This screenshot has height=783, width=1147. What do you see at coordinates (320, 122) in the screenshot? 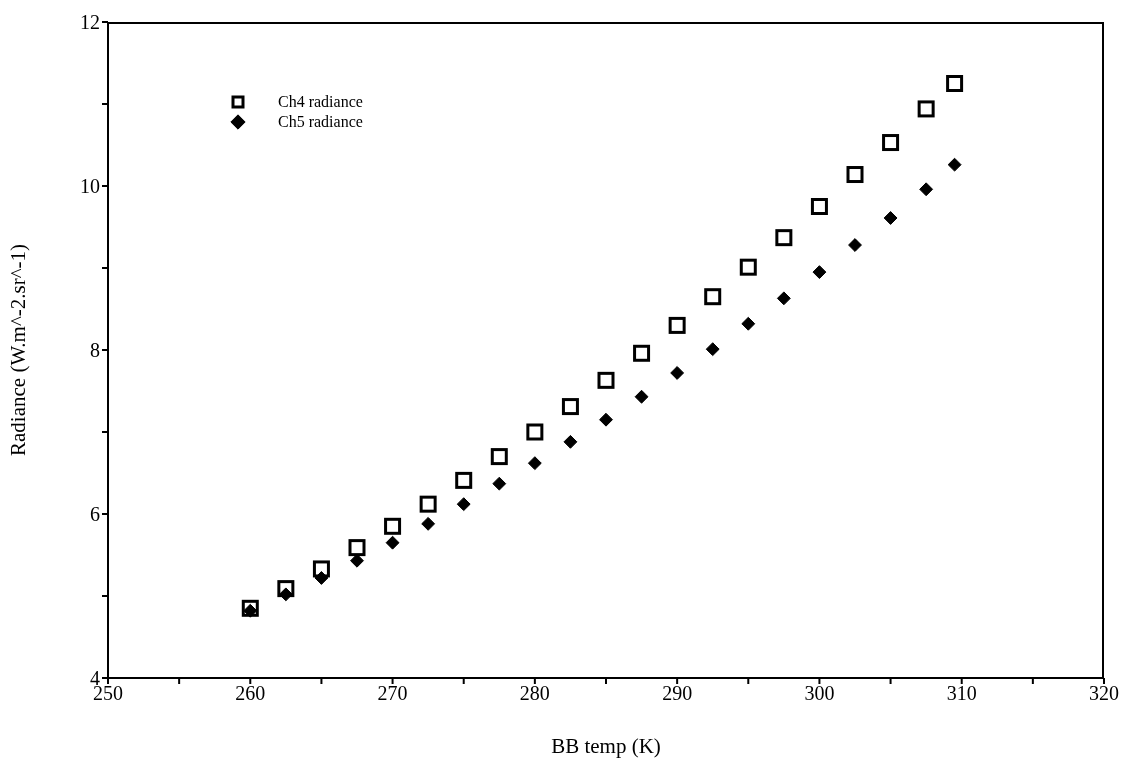
I see `legend-label: Ch5 radiance` at bounding box center [320, 122].